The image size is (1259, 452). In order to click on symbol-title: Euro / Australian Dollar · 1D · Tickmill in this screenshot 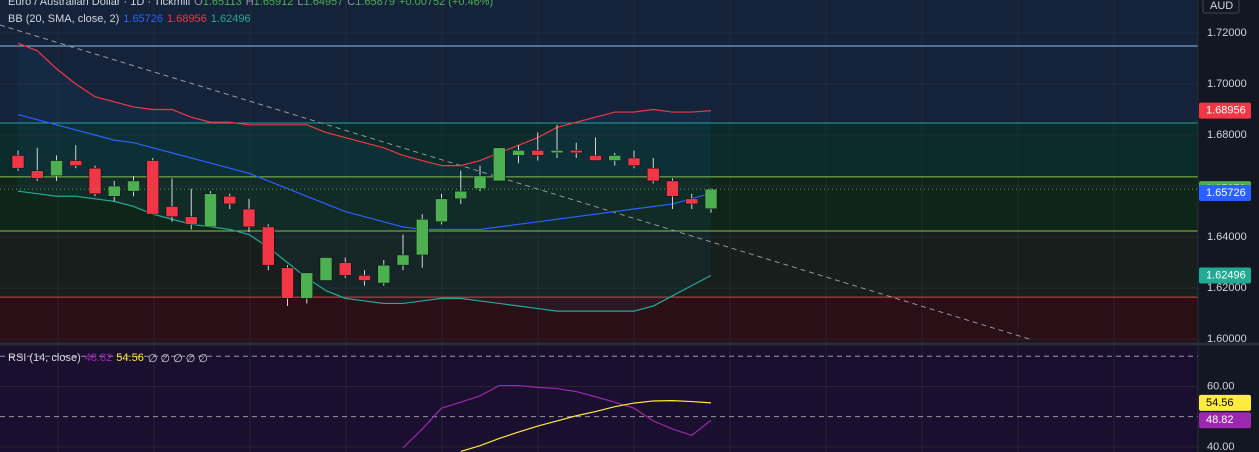, I will do `click(99, 4)`.